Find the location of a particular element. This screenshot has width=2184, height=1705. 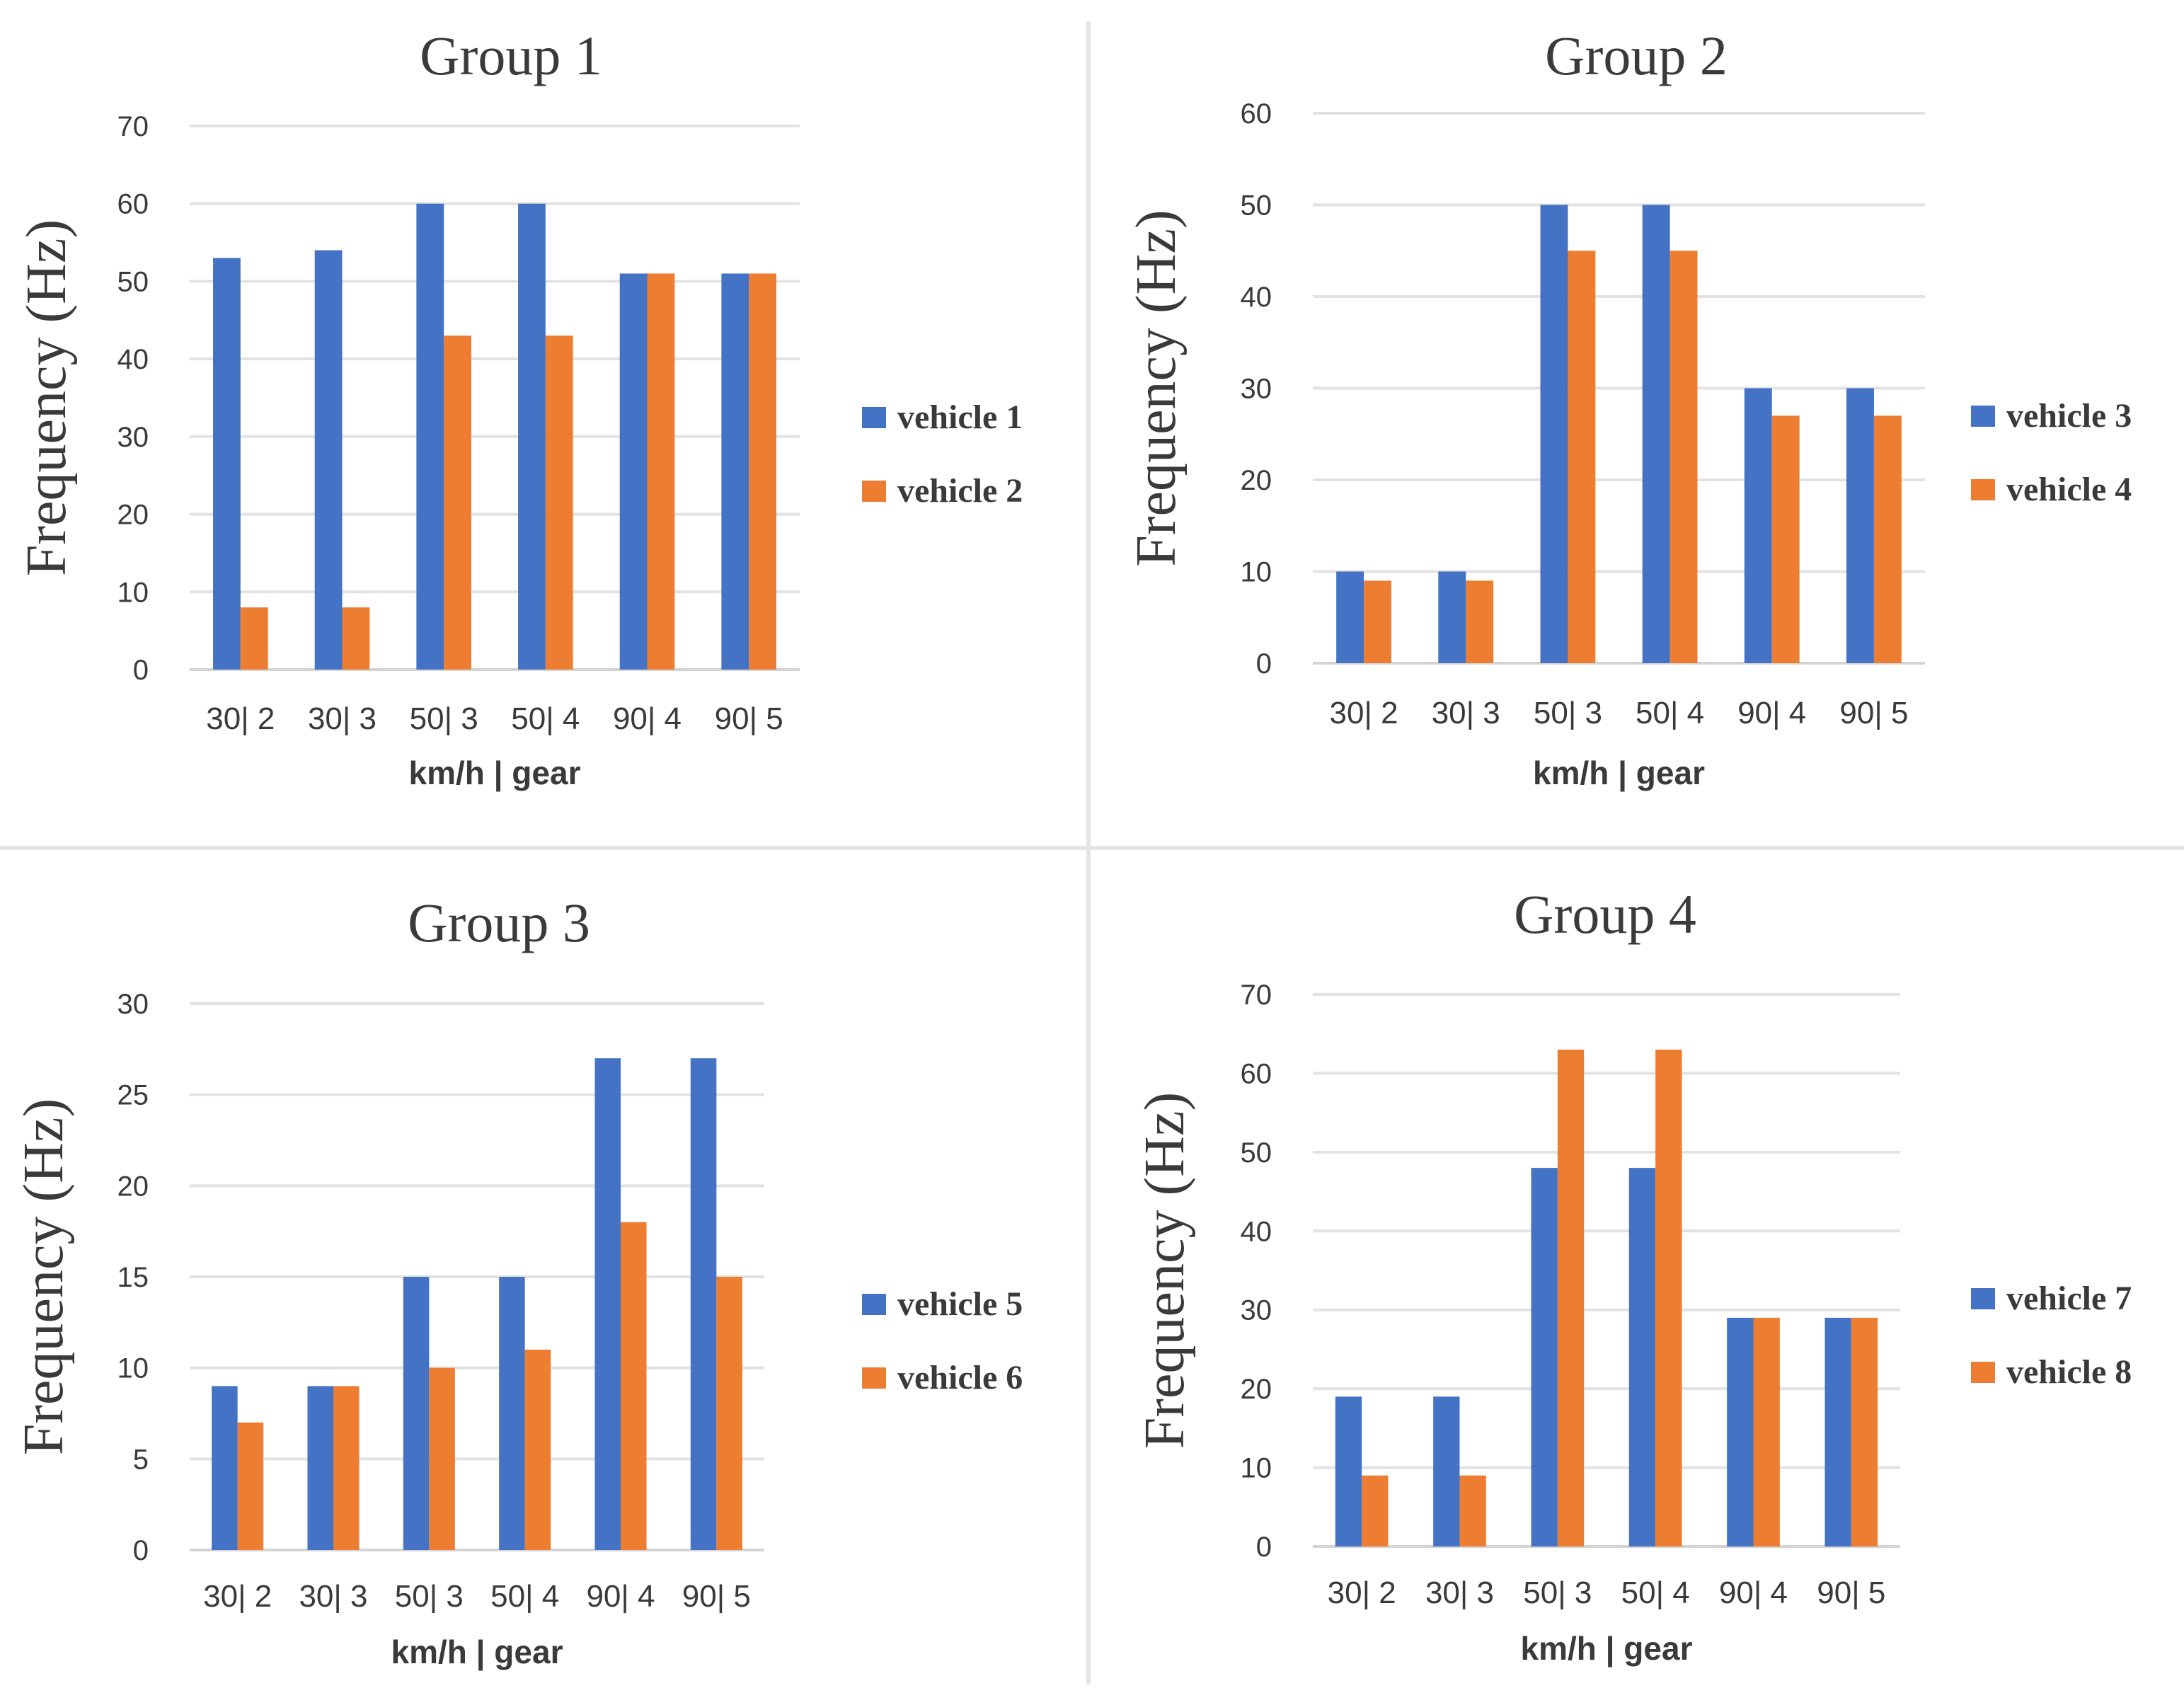

y-tick-label: 25 is located at coordinates (133, 1095).